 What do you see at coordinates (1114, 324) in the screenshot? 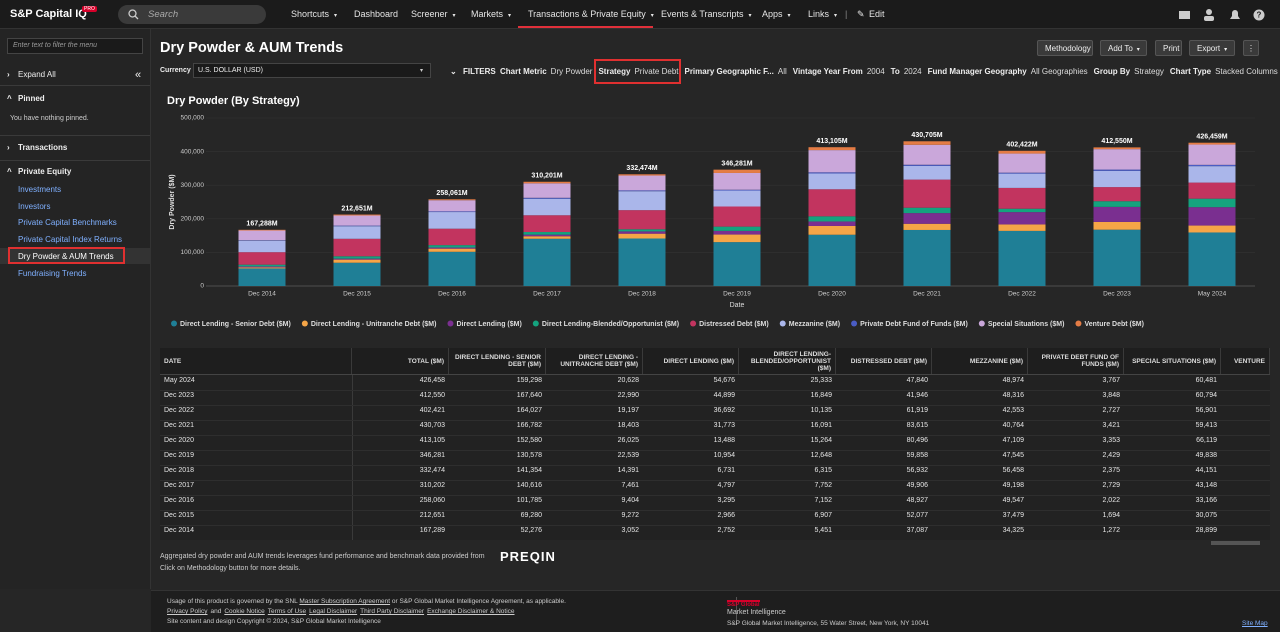
I see `legend-label: Venture Debt ($M)` at bounding box center [1114, 324].